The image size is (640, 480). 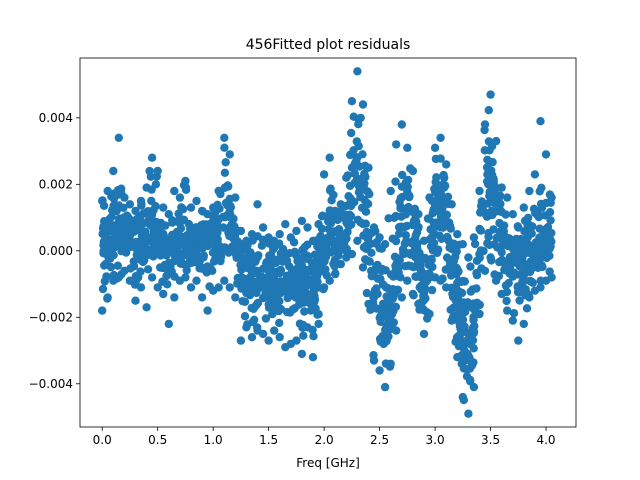 I want to click on y-tick-label: −0.004, so click(x=51, y=384).